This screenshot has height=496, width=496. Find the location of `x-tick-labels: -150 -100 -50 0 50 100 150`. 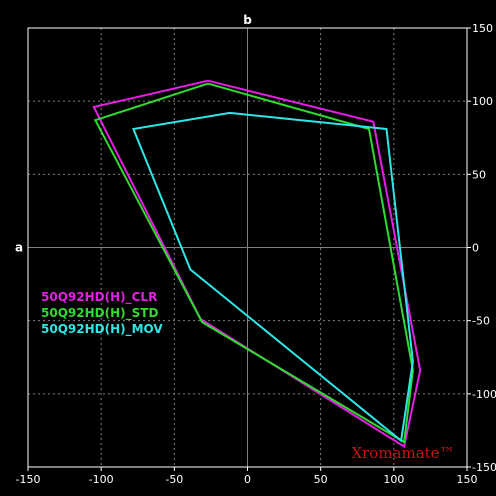

x-tick-labels: -150 -100 -50 0 50 100 150 is located at coordinates (247, 476).